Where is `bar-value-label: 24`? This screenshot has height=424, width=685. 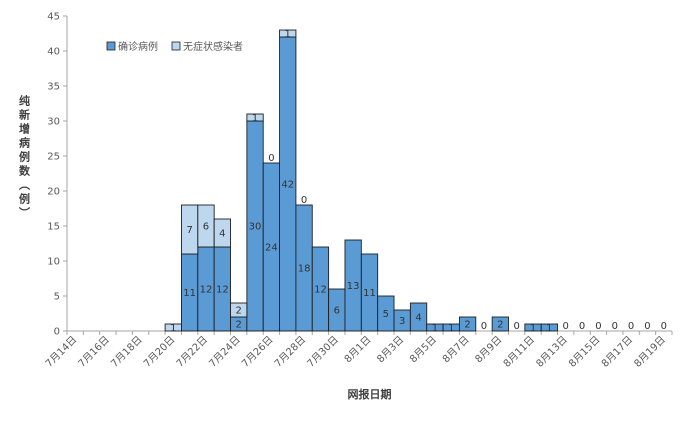
bar-value-label: 24 is located at coordinates (271, 248).